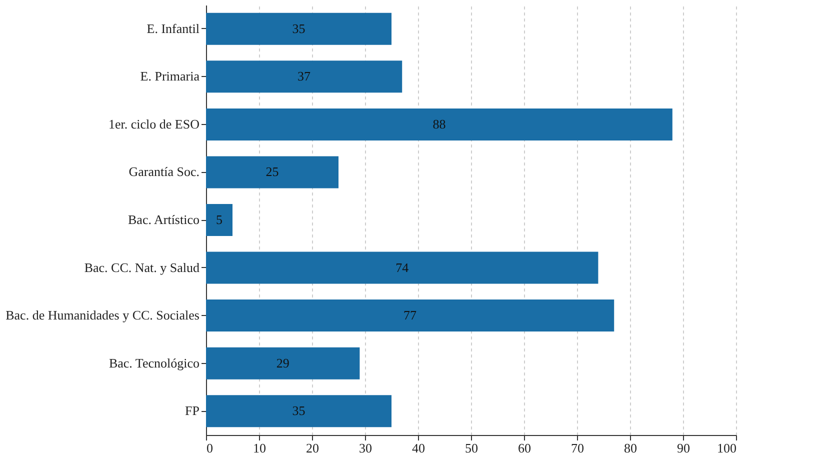 The image size is (822, 473). I want to click on data-label: 29, so click(283, 362).